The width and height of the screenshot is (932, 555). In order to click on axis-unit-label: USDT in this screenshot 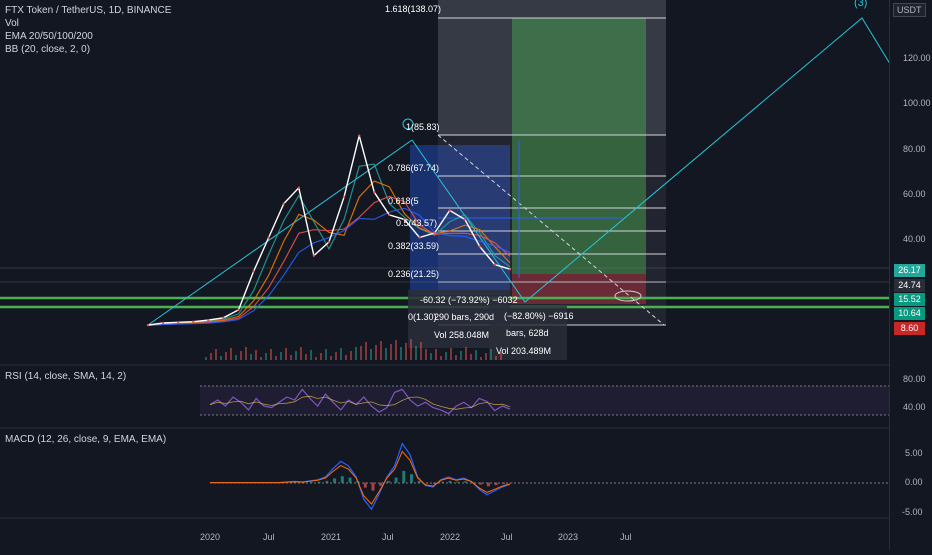, I will do `click(909, 10)`.